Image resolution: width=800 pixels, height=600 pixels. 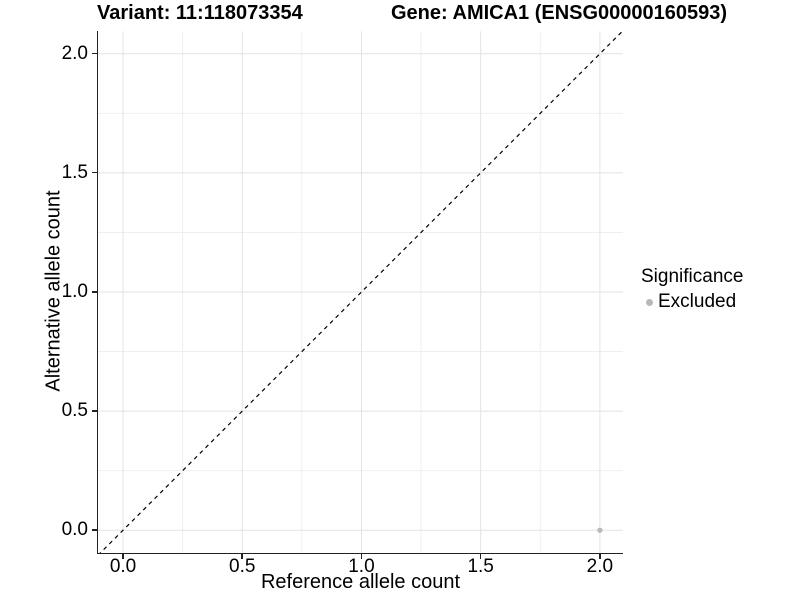 What do you see at coordinates (74, 410) in the screenshot?
I see `y-tick-label: 0.5` at bounding box center [74, 410].